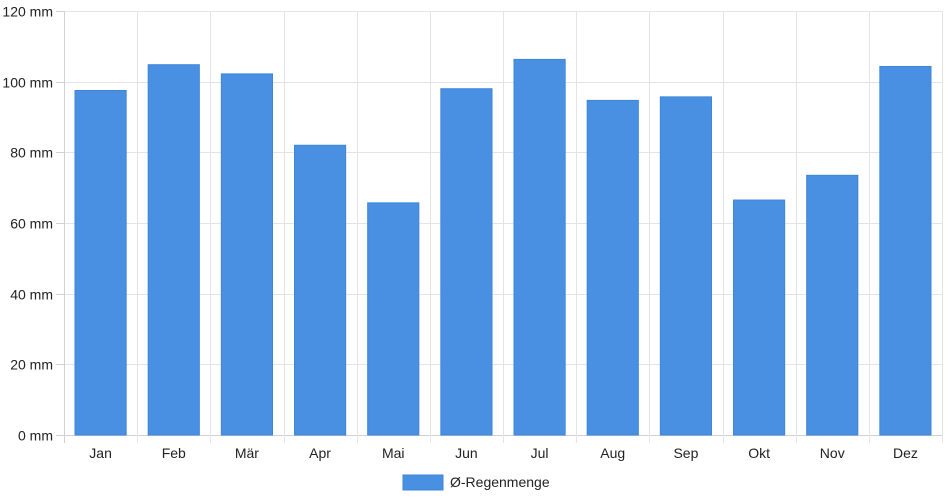 Image resolution: width=952 pixels, height=500 pixels. Describe the element at coordinates (905, 250) in the screenshot. I see `bar-dez` at that location.